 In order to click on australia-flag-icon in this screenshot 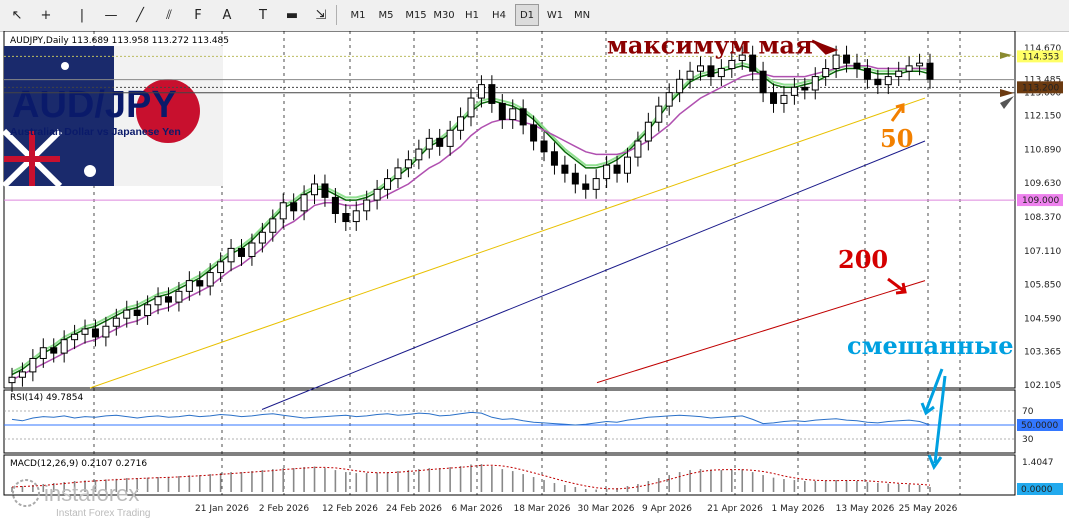, I will do `click(59, 116)`.